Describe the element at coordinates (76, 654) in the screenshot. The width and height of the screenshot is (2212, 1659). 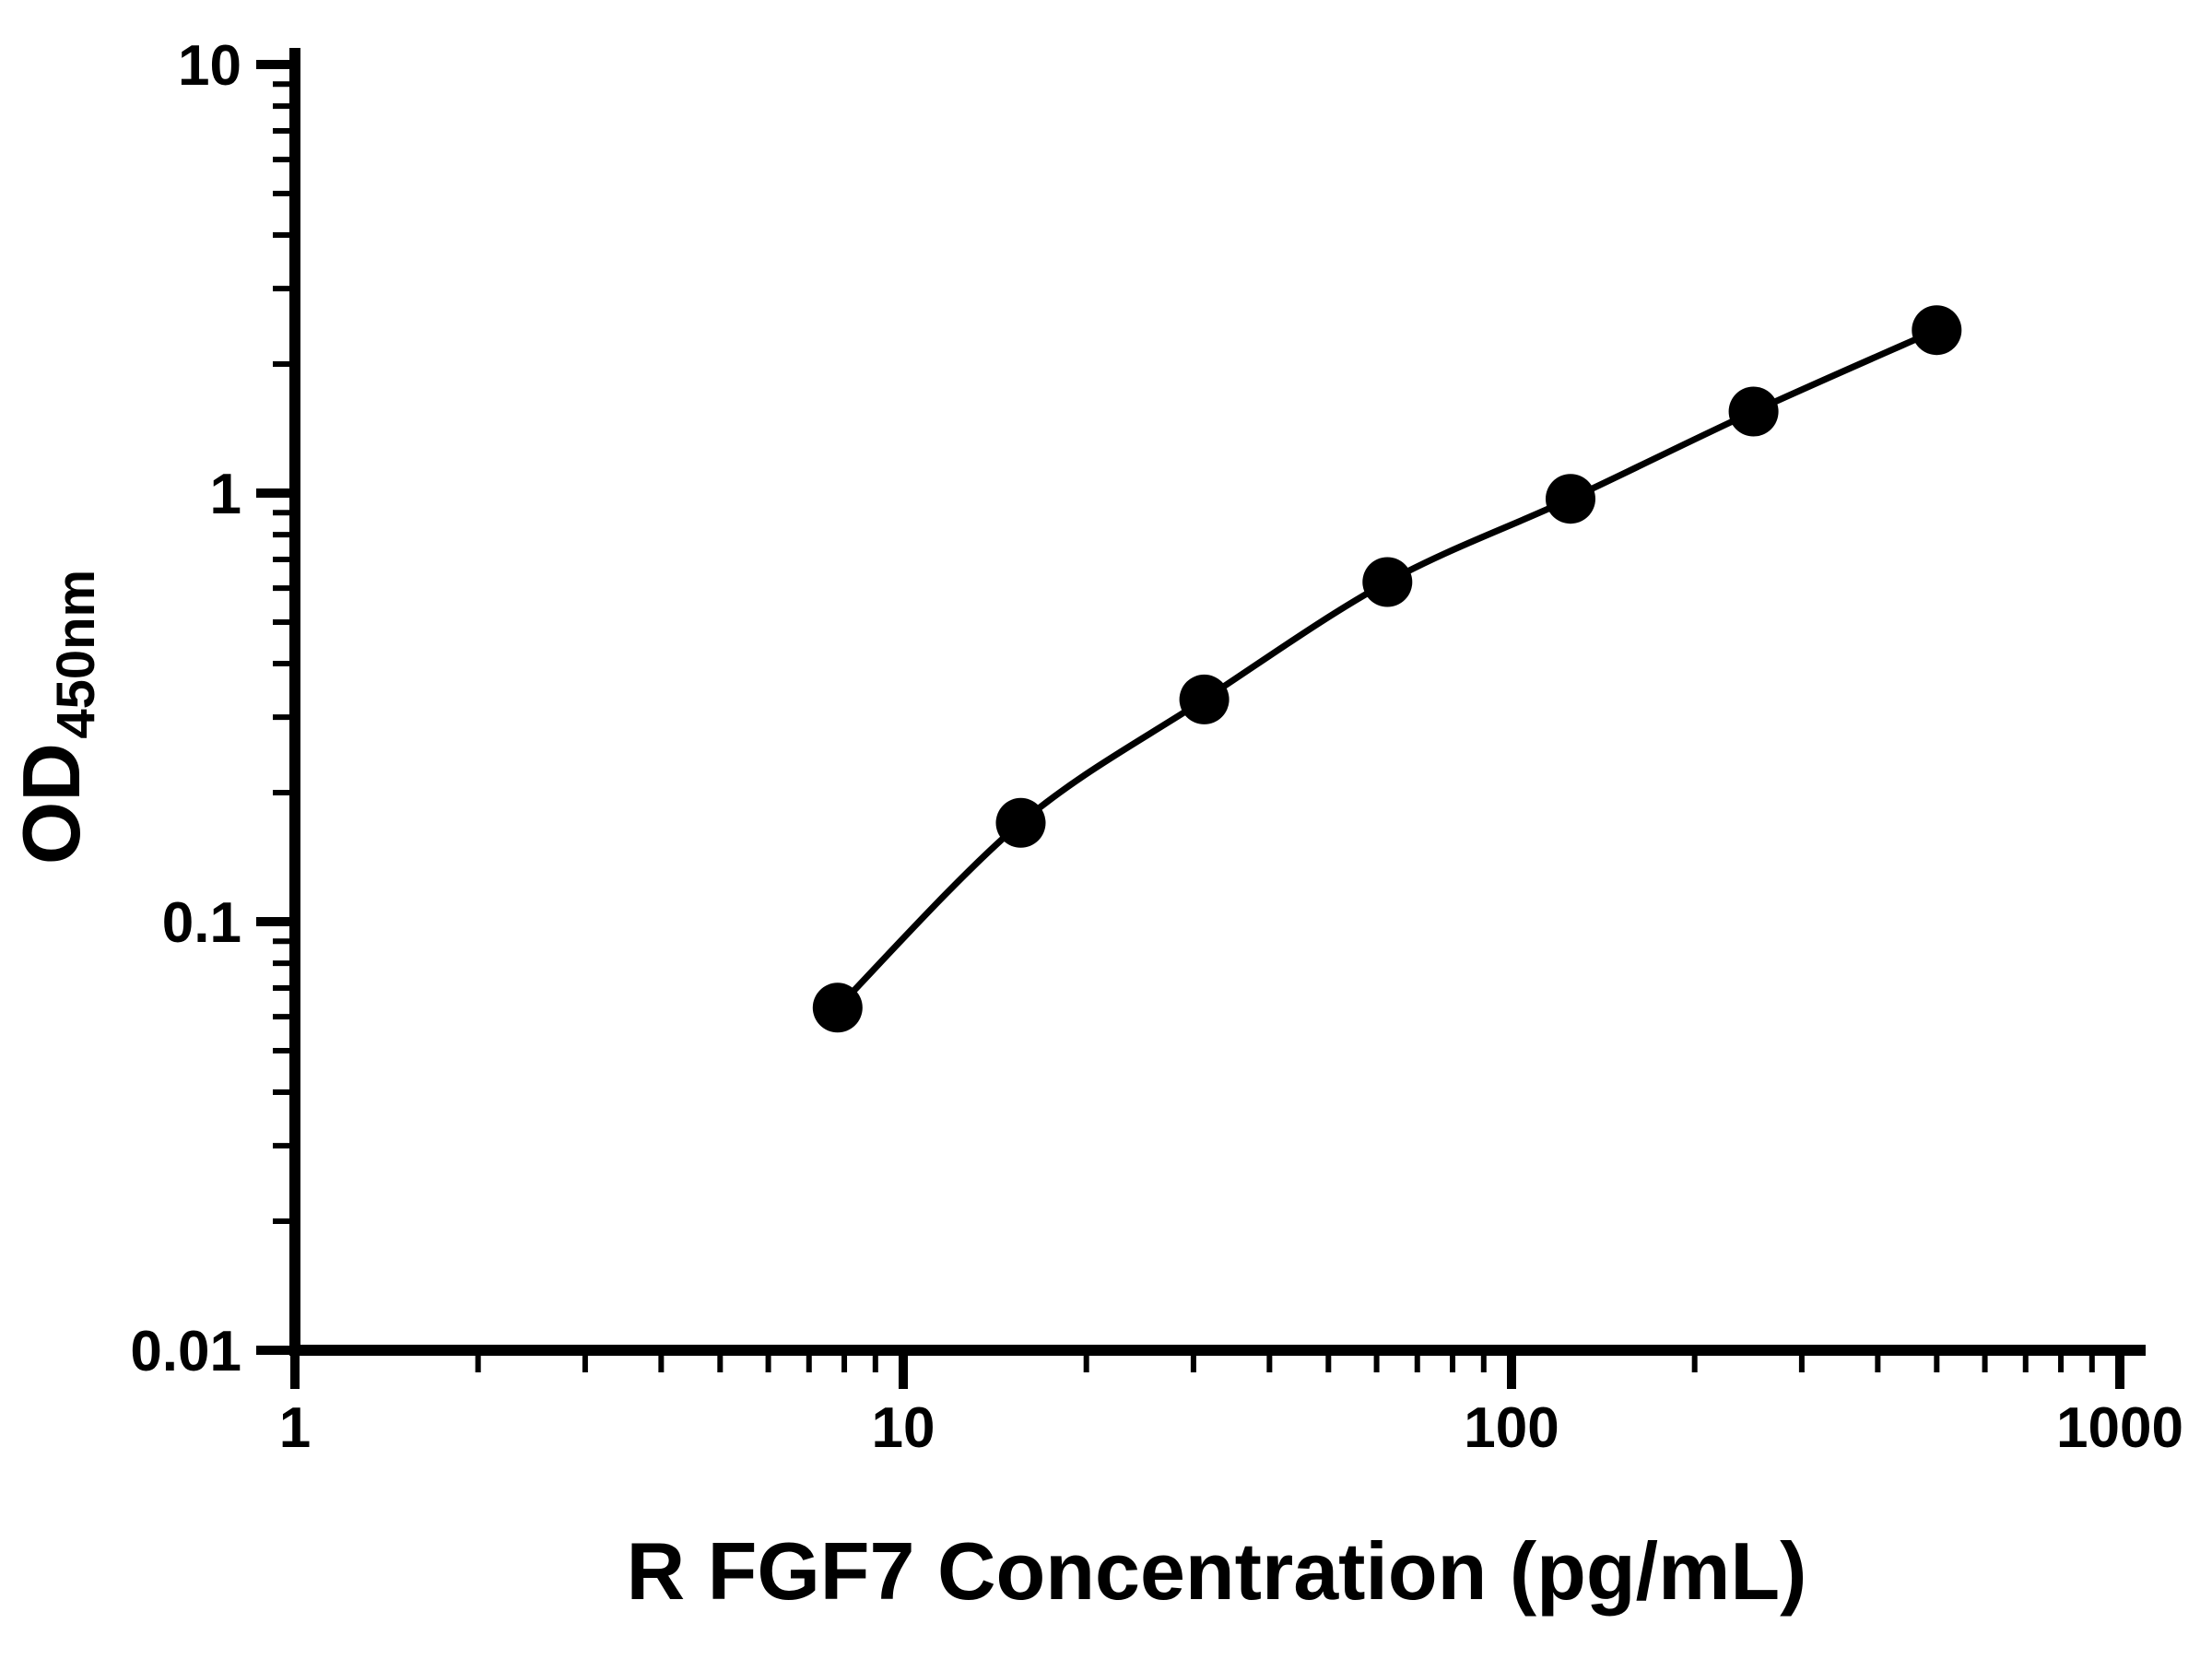
I see `y-axis-title-sub: 450nm` at that location.